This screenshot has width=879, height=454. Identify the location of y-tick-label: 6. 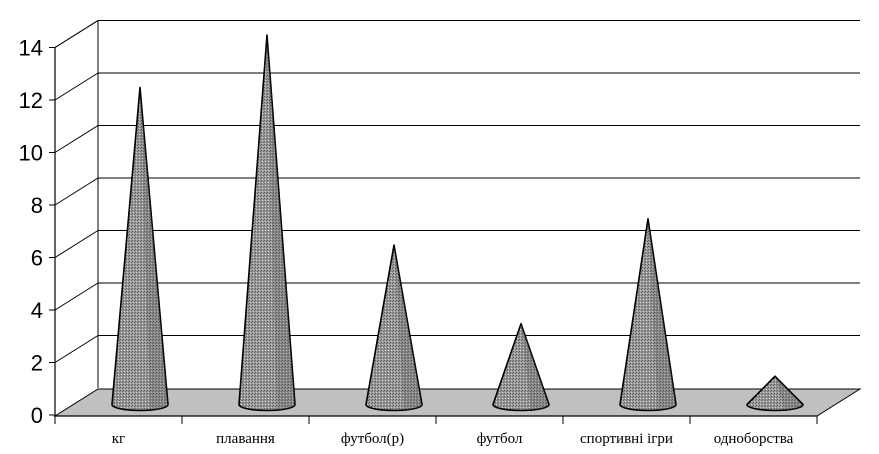
(37, 258).